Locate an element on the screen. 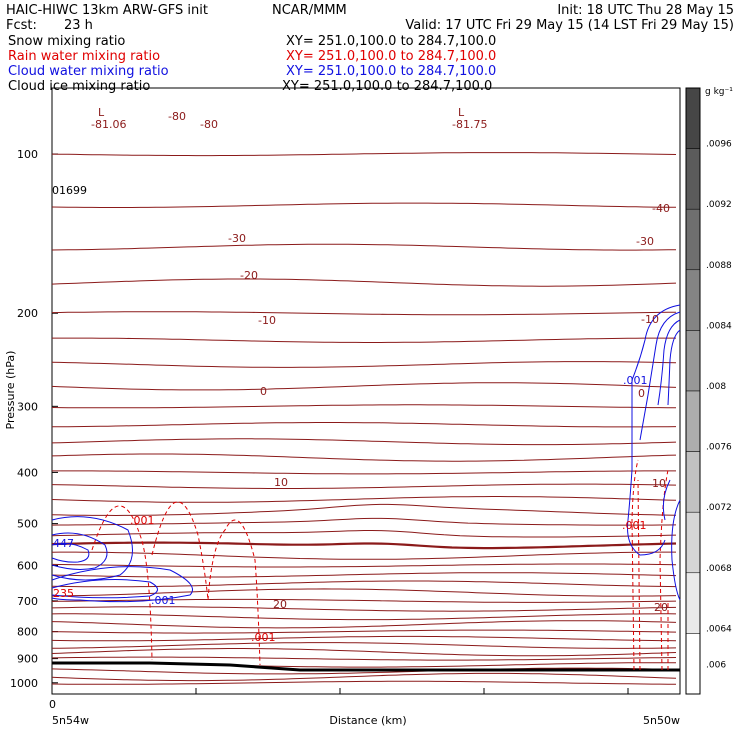  annotation-rain-001-b: .001 is located at coordinates (634, 525).